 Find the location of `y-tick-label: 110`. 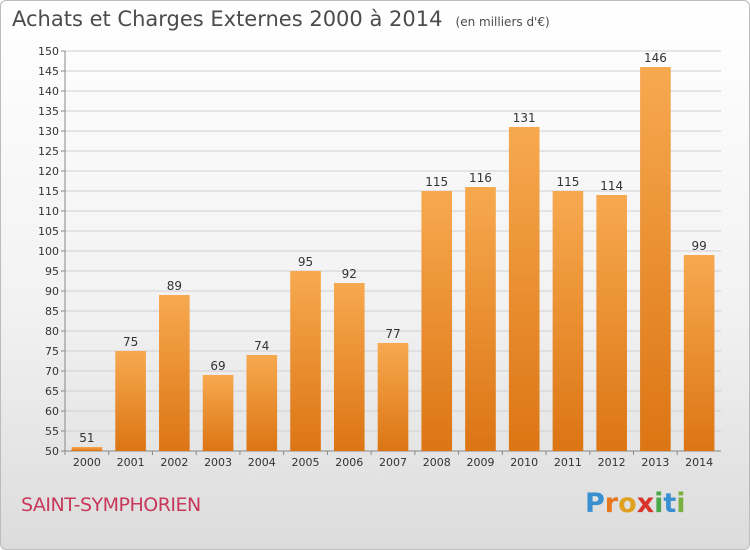

y-tick-label: 110 is located at coordinates (48, 211).